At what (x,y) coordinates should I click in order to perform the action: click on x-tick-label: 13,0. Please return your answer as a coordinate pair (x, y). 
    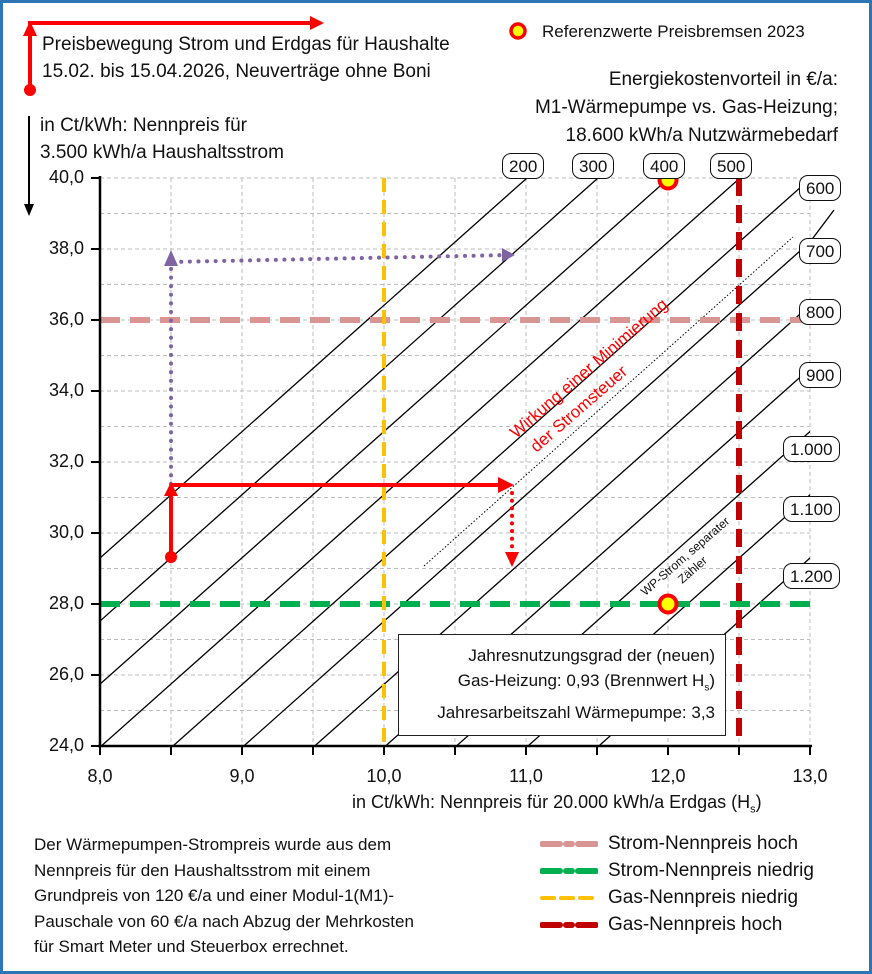
    Looking at the image, I should click on (810, 776).